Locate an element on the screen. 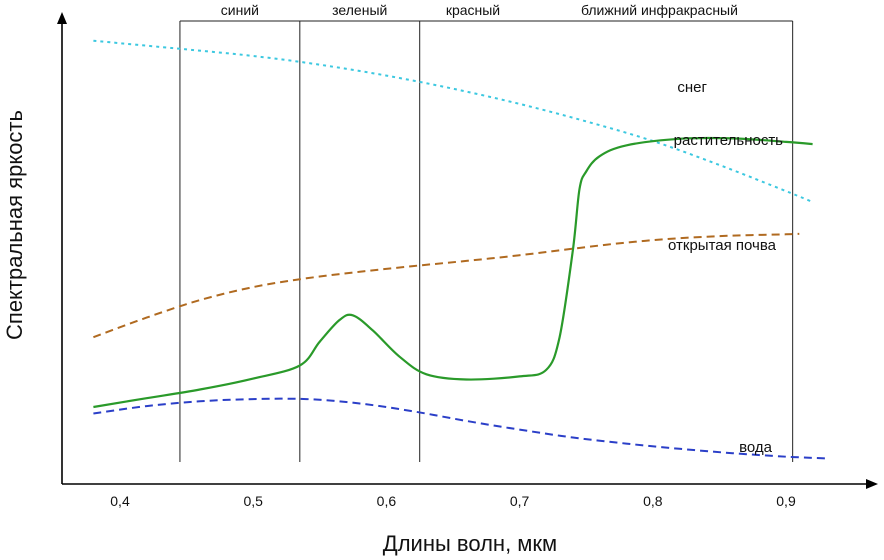 The height and width of the screenshot is (560, 884). x-tick-label: 0,5 is located at coordinates (253, 501).